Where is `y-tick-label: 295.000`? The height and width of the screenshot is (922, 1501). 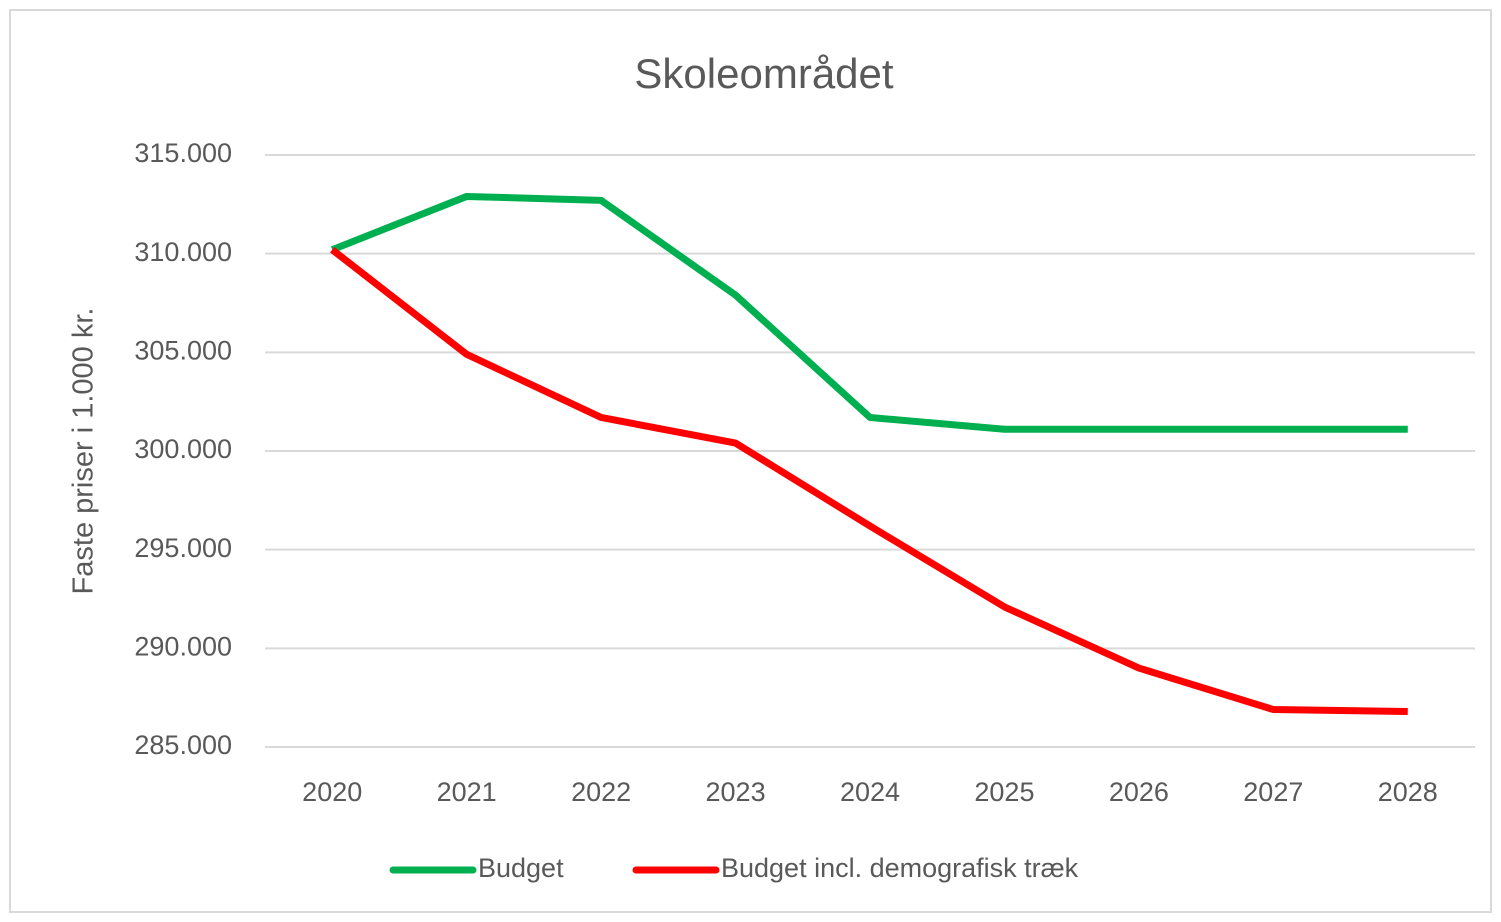
y-tick-label: 295.000 is located at coordinates (183, 548).